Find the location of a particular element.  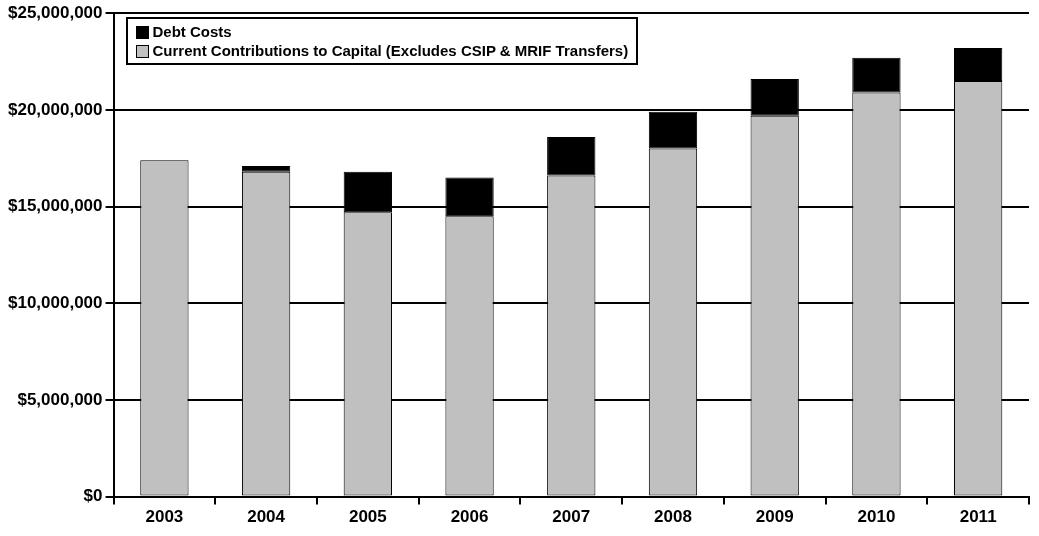

x-tick-label: 2010 is located at coordinates (876, 517).